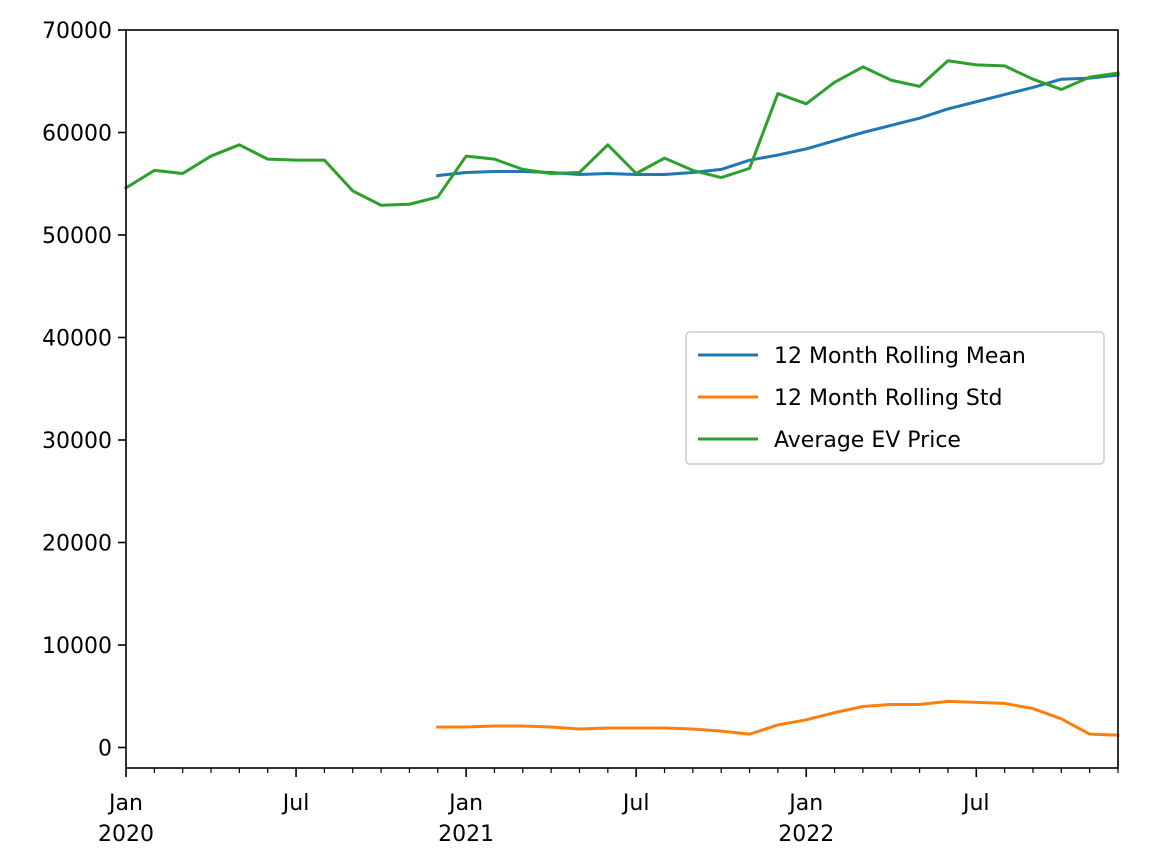 This screenshot has height=856, width=1172. I want to click on series-line-12-month-rolling-mean, so click(778, 125).